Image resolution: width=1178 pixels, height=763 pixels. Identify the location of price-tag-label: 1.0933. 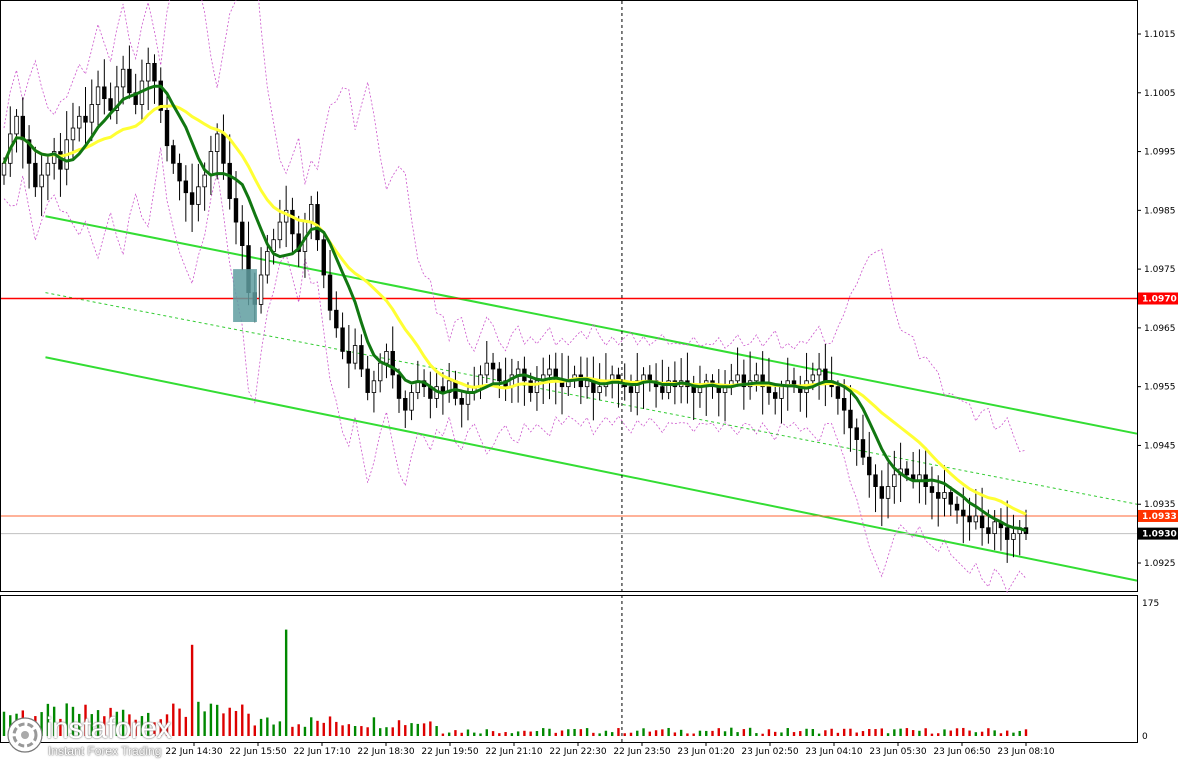
(1159, 517).